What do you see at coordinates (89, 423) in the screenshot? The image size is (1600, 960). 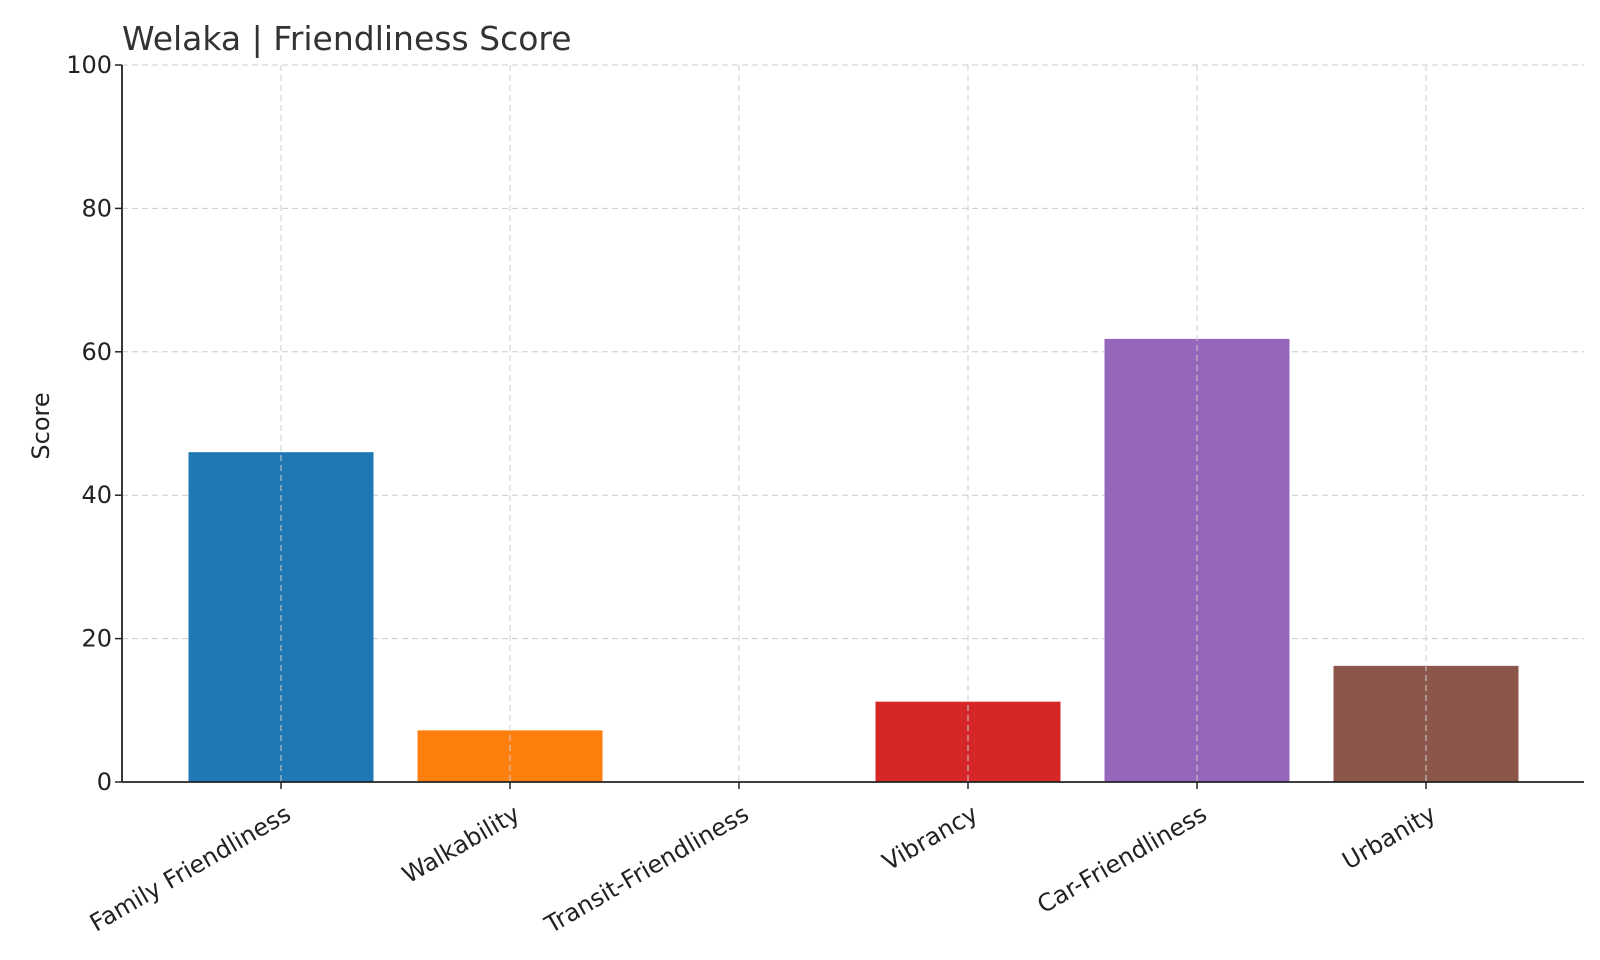 I see `y-tick-labels: 0 20 40 60 80 100` at bounding box center [89, 423].